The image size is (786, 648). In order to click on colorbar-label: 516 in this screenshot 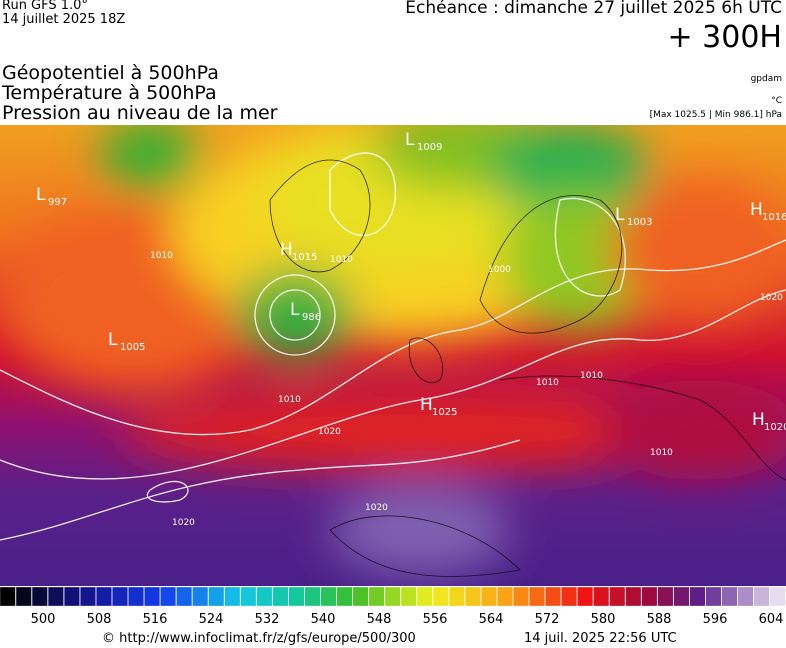, I will do `click(155, 619)`.